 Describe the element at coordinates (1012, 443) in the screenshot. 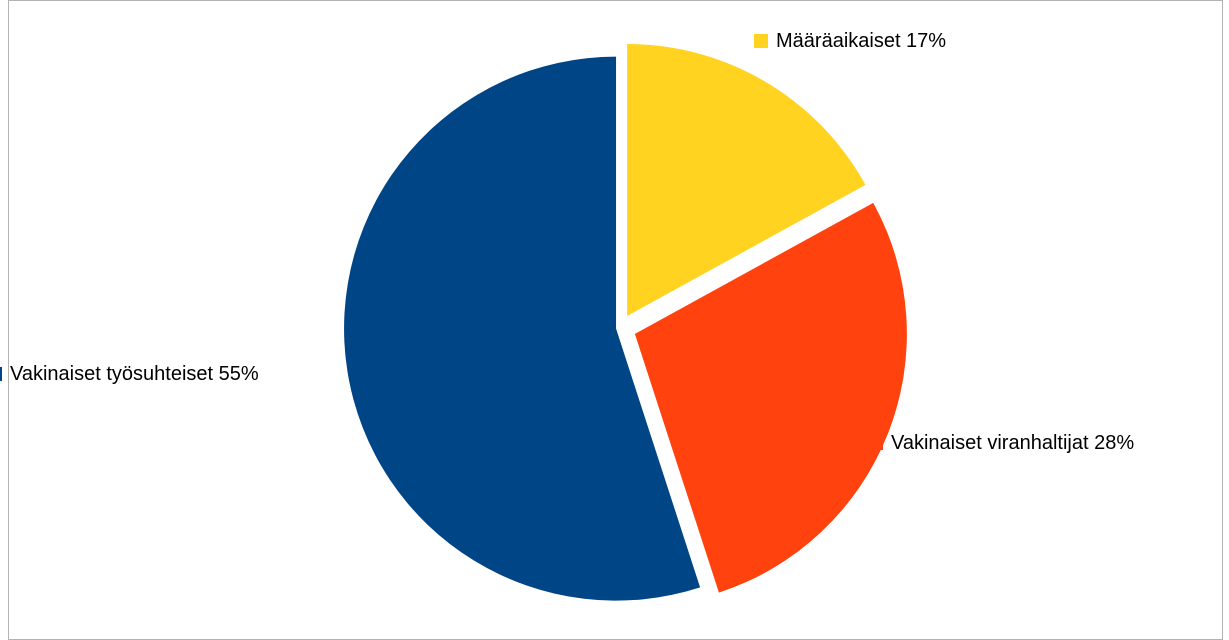

I see `slice-label-text-2: Vakinaiset viranhaltijat 28%` at that location.